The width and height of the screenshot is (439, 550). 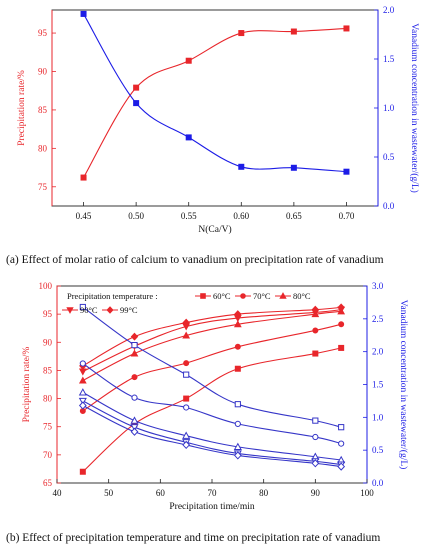 I want to click on chart1-legend-label: 80°C, so click(x=302, y=296).